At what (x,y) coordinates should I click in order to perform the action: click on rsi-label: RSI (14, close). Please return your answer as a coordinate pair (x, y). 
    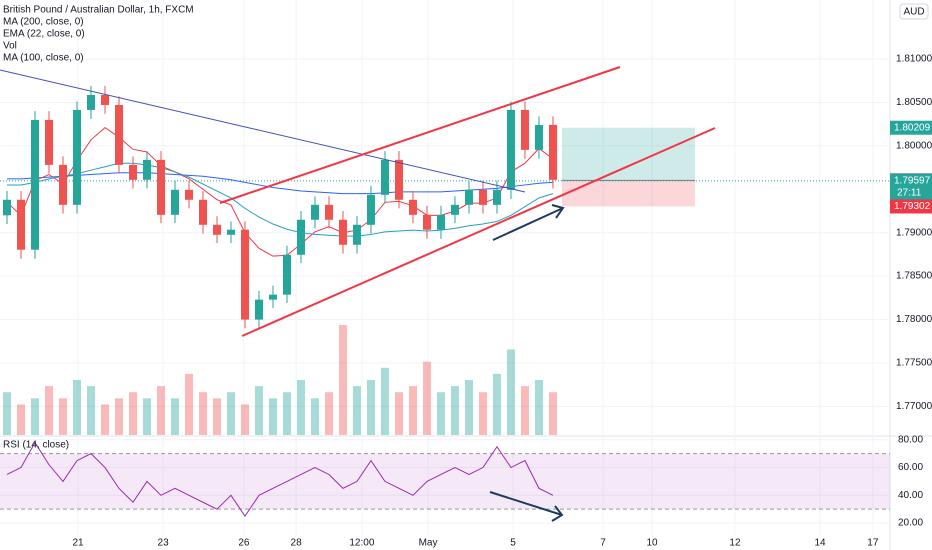
    Looking at the image, I should click on (36, 445).